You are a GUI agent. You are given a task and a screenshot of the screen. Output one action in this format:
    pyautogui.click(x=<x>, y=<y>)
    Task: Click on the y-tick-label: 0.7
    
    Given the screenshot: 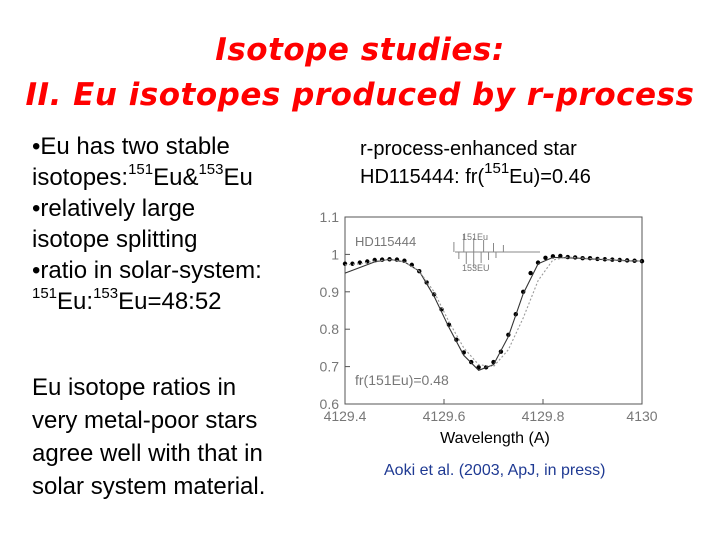 What is the action you would take?
    pyautogui.click(x=330, y=367)
    